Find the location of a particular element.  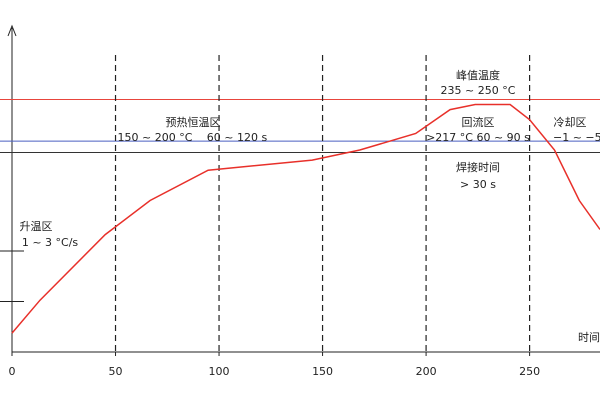

annotation: 150 ~ 200 °C is located at coordinates (155, 137).